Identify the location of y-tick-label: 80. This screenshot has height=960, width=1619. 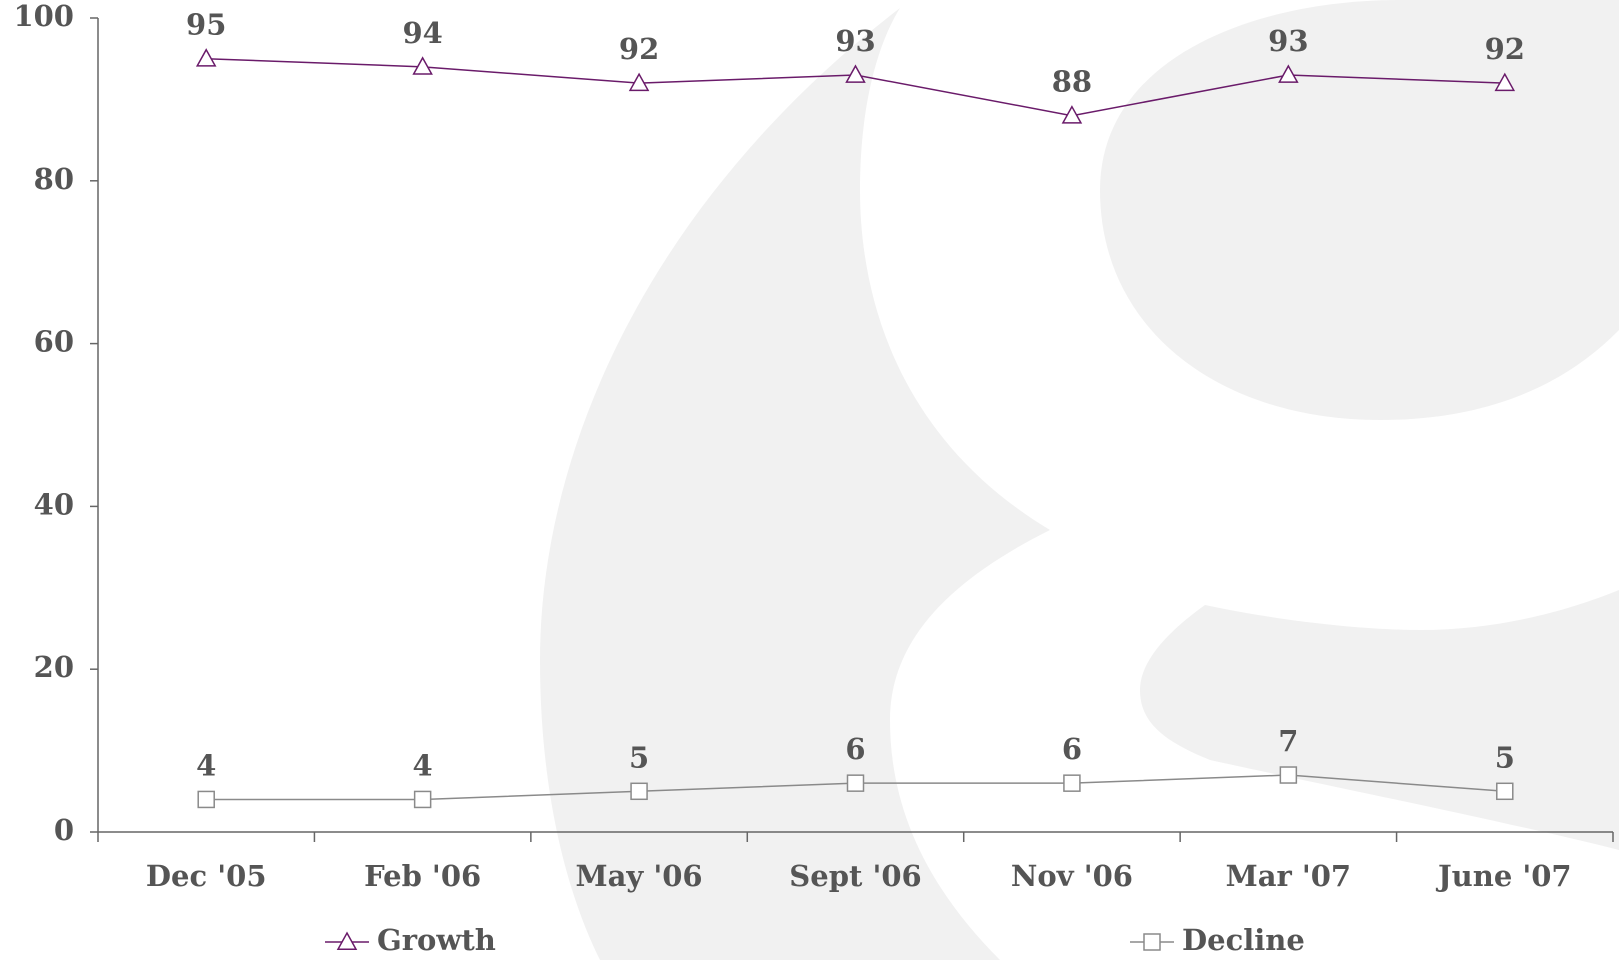
(54, 179).